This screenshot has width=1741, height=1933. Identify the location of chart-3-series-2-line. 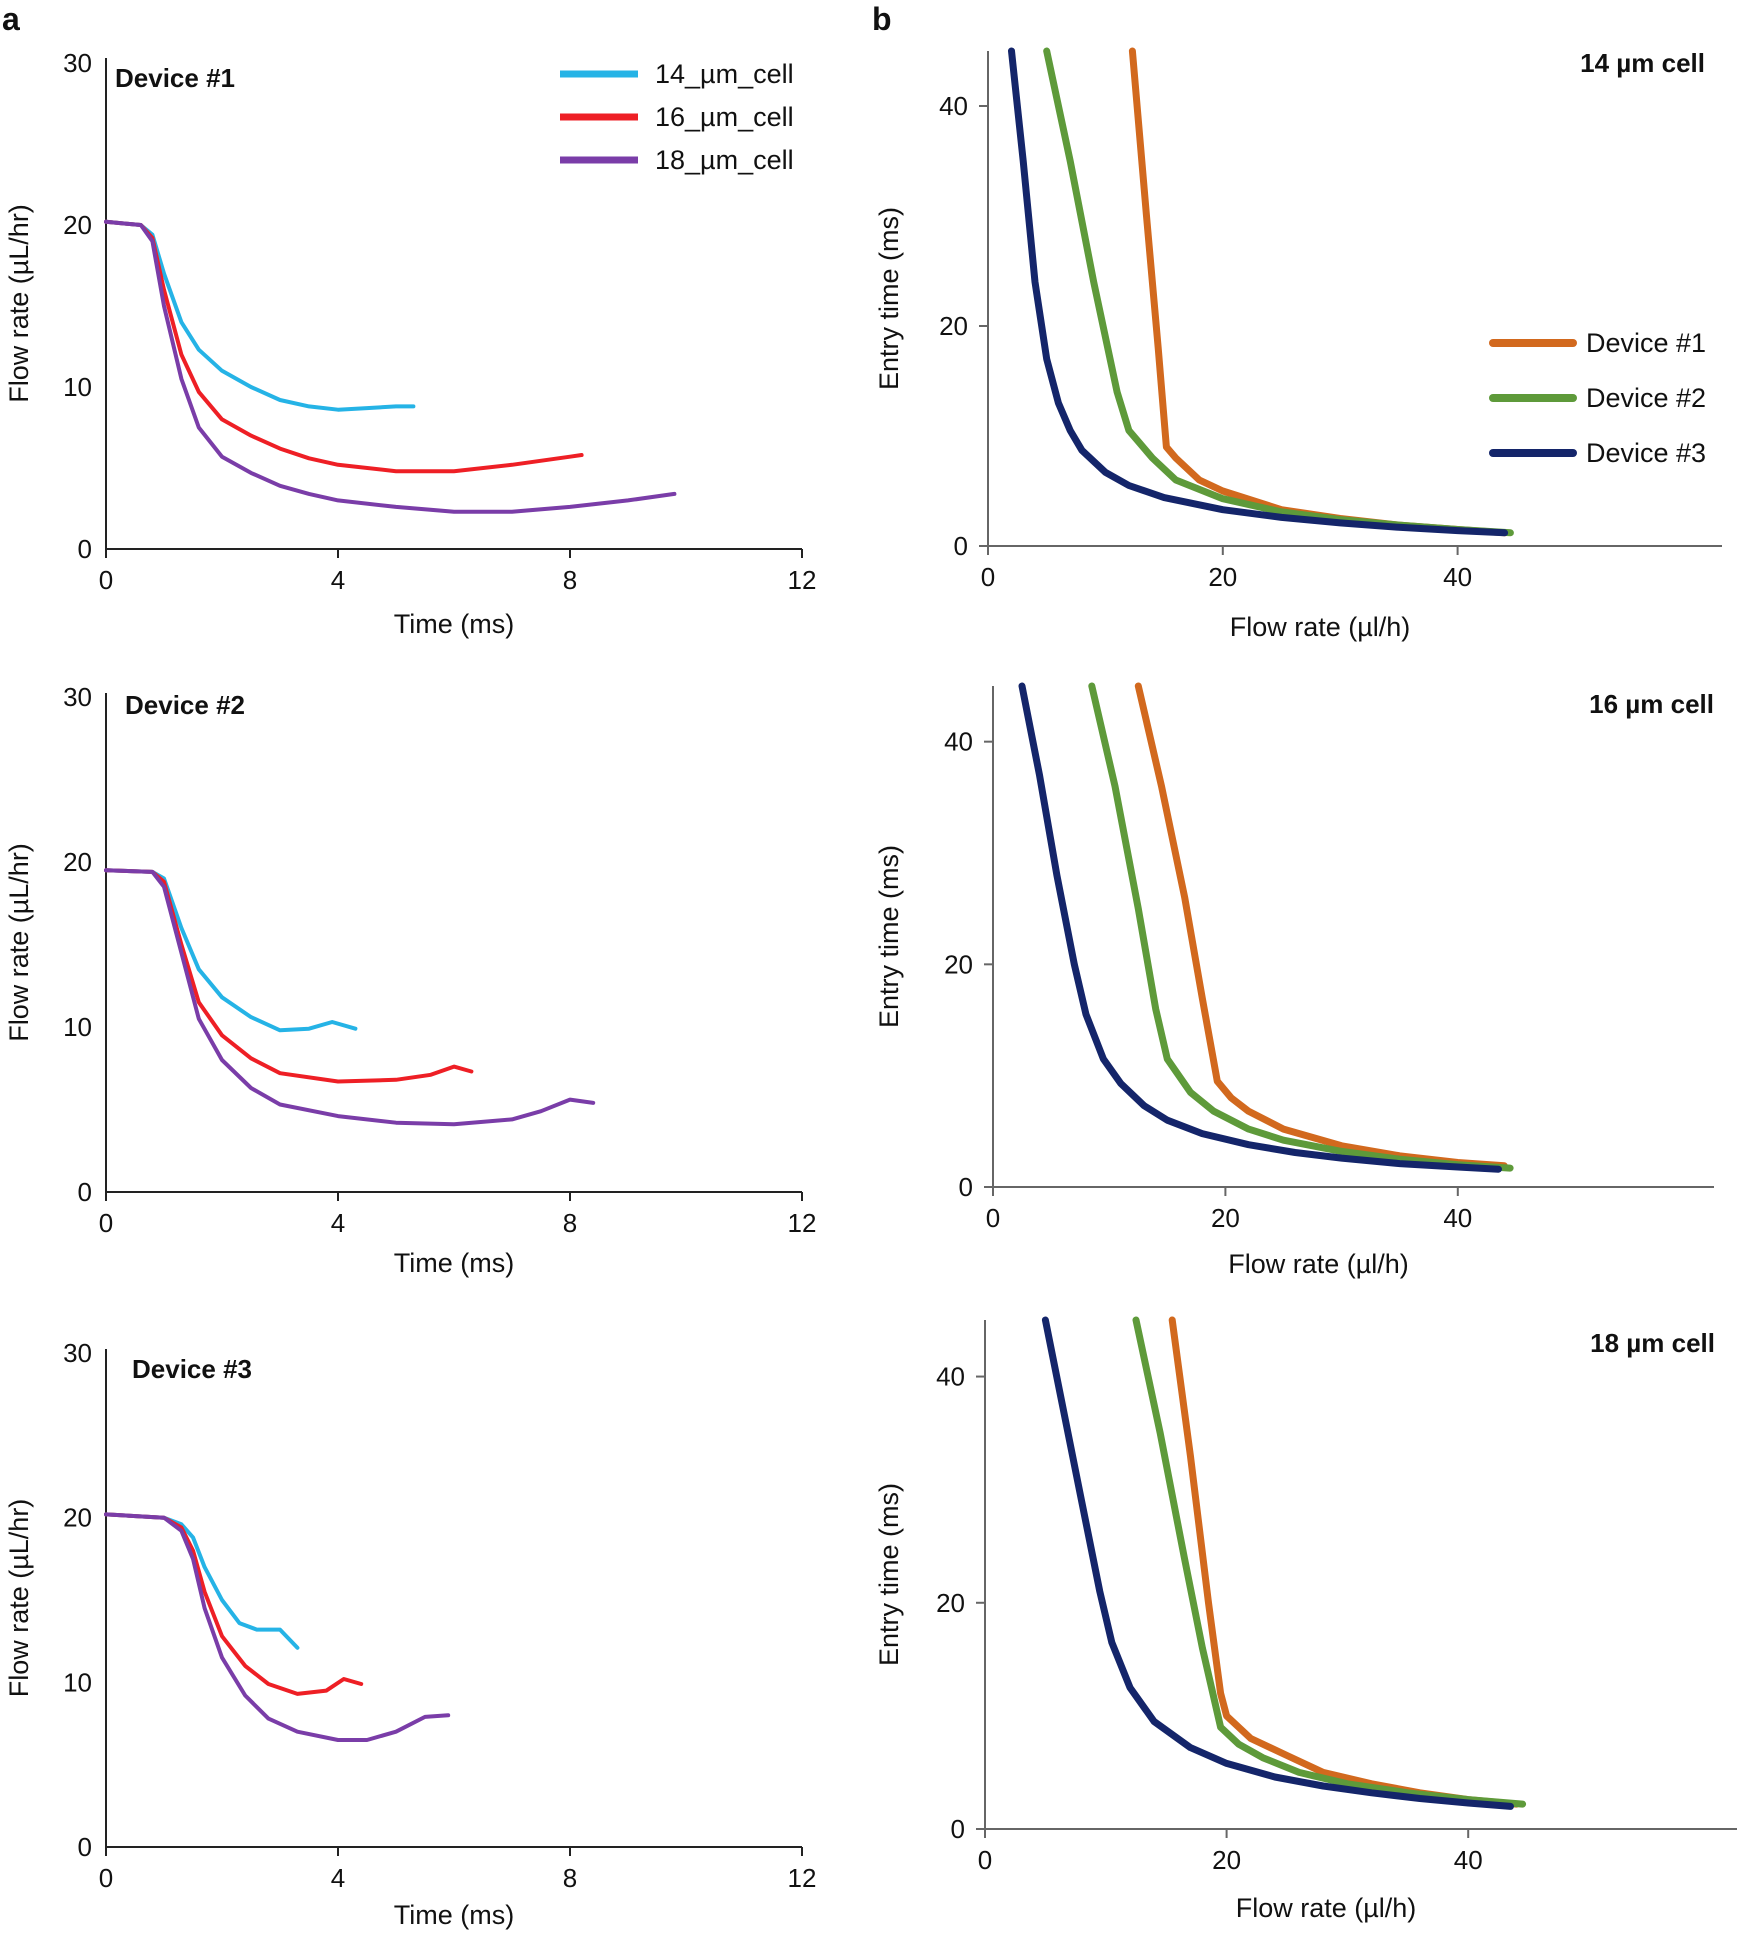
(234, 1604).